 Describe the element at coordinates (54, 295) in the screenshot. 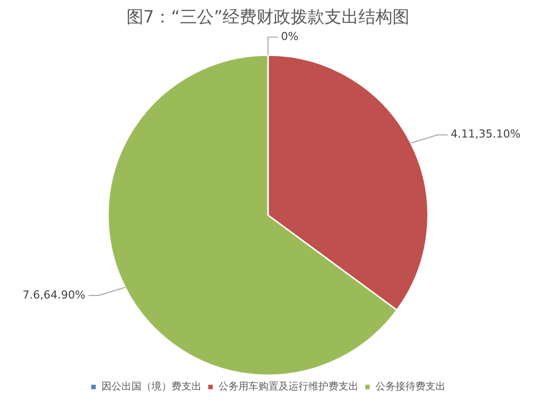

I see `data-label: 7.6,64.90%` at that location.